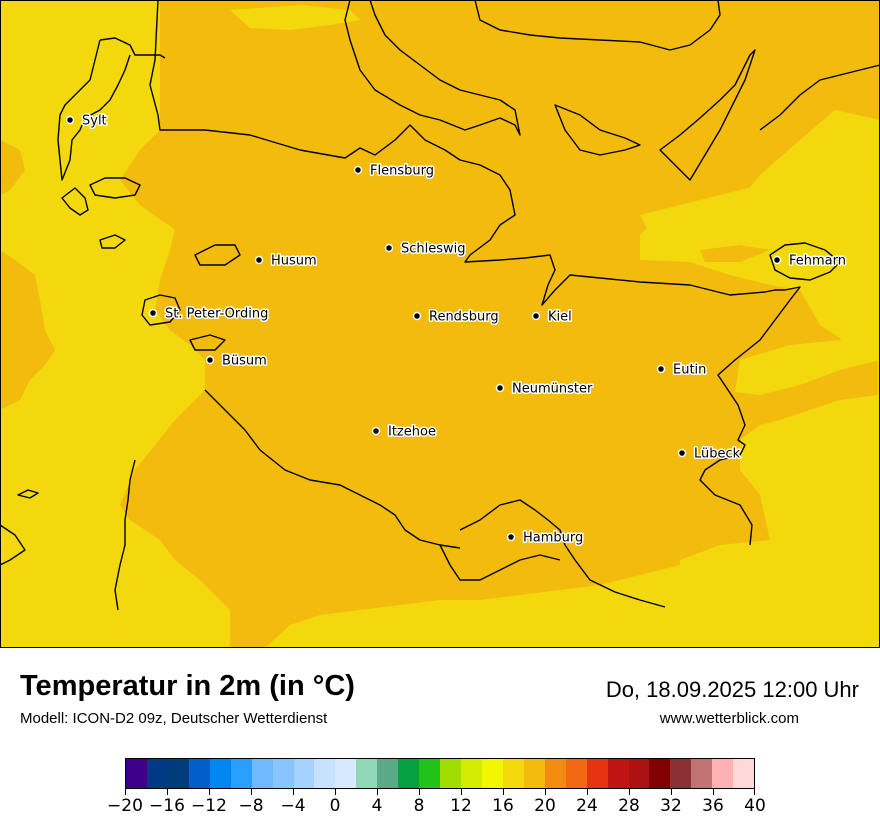 This screenshot has height=830, width=880. Describe the element at coordinates (461, 806) in the screenshot. I see `colorbar-tick-label: 12` at that location.